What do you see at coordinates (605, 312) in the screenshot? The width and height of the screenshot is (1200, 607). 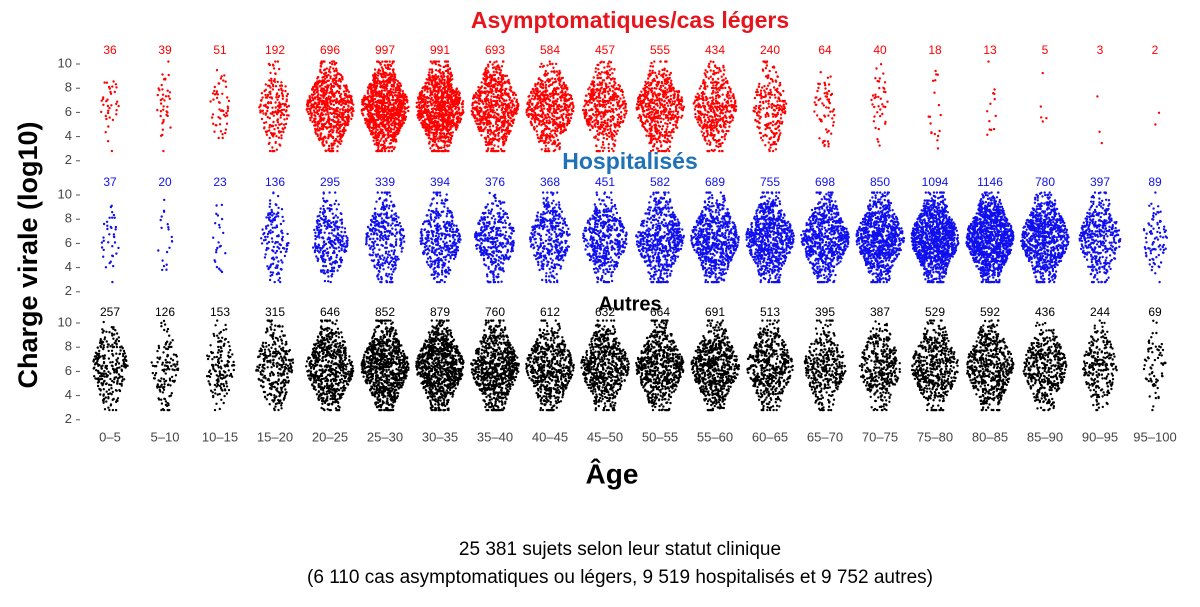 I see `count-label: 632` at bounding box center [605, 312].